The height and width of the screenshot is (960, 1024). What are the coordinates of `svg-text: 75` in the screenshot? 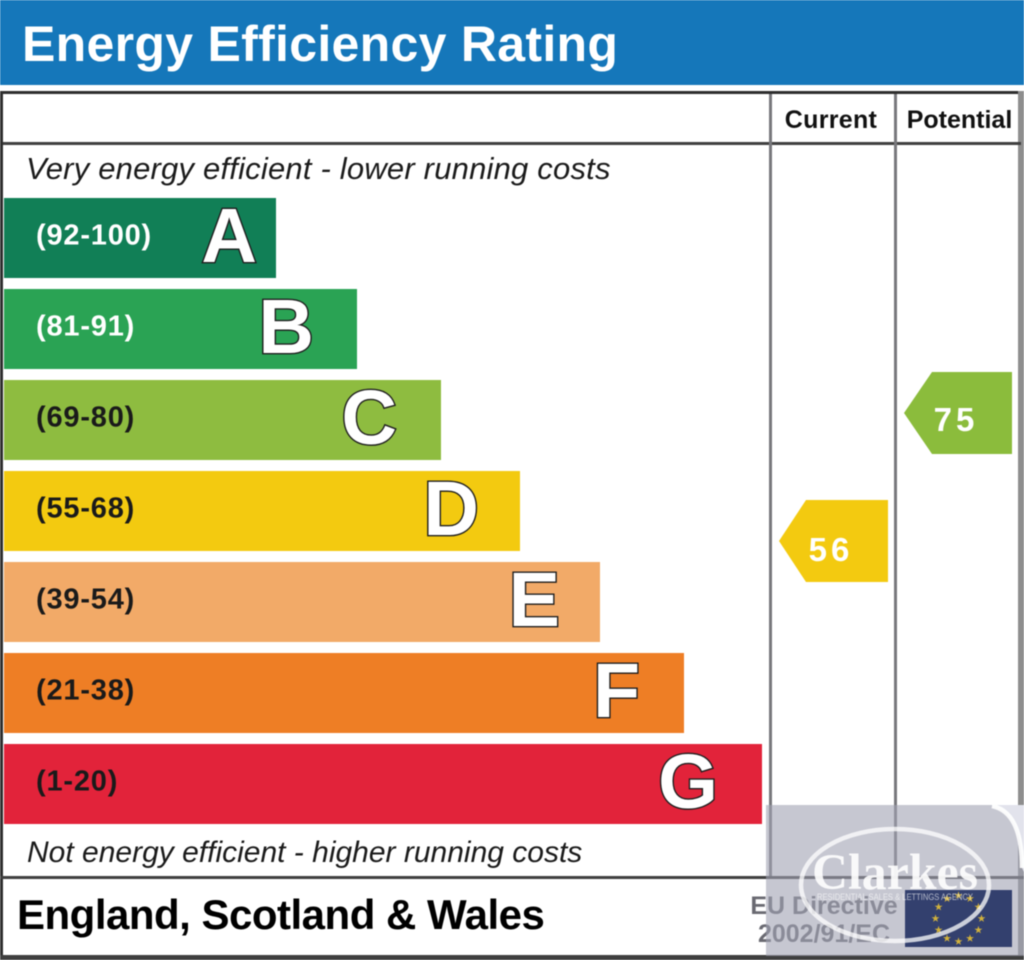 It's located at (956, 419).